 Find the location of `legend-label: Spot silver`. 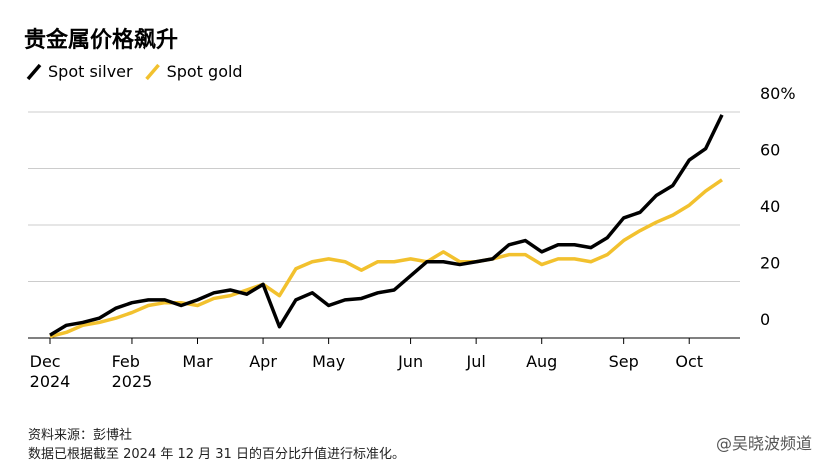

legend-label: Spot silver is located at coordinates (90, 71).